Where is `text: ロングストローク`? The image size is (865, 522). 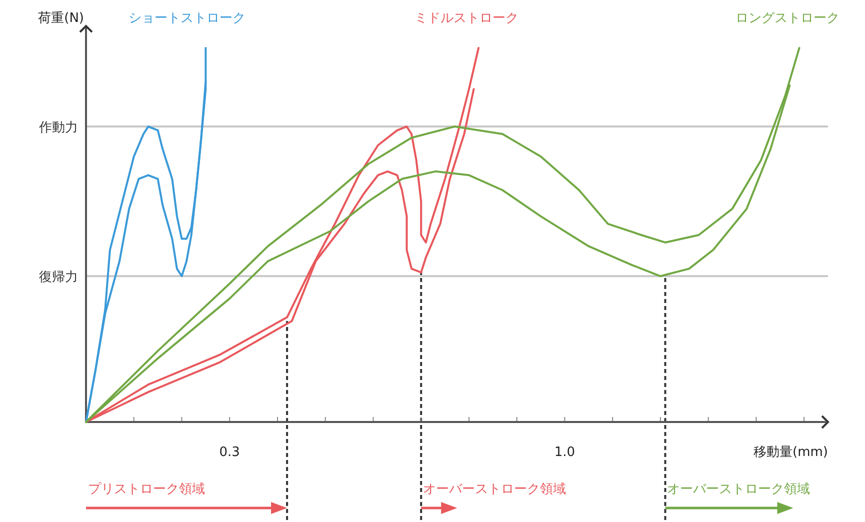 text: ロングストローク is located at coordinates (787, 18).